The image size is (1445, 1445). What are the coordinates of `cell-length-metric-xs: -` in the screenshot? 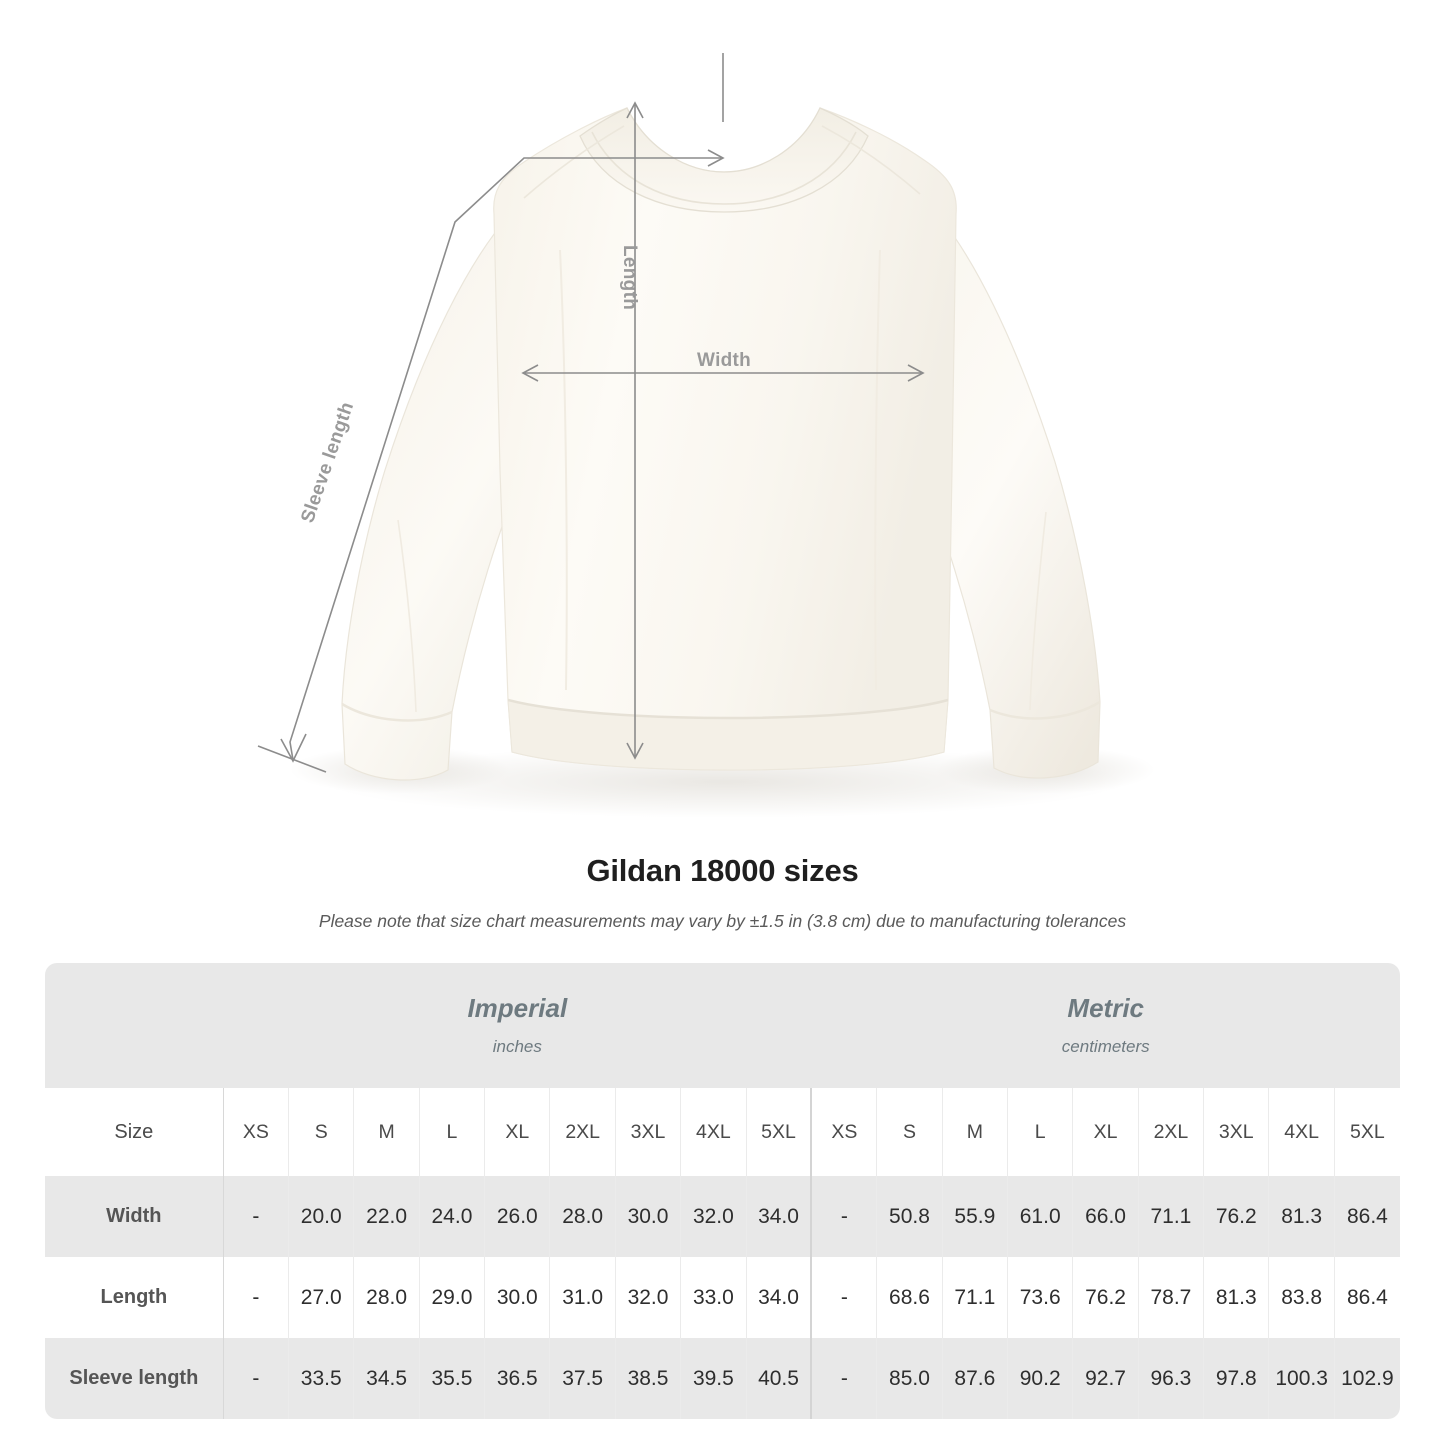 It's located at (844, 1297).